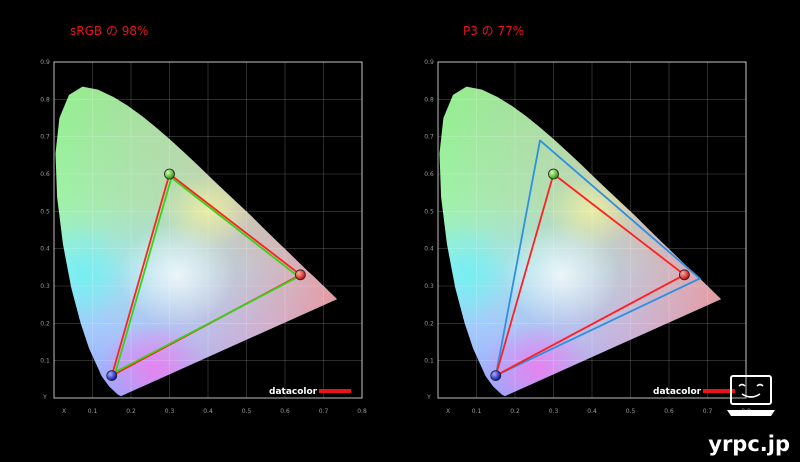  What do you see at coordinates (362, 411) in the screenshot?
I see `x-tick-label: 0.8` at bounding box center [362, 411].